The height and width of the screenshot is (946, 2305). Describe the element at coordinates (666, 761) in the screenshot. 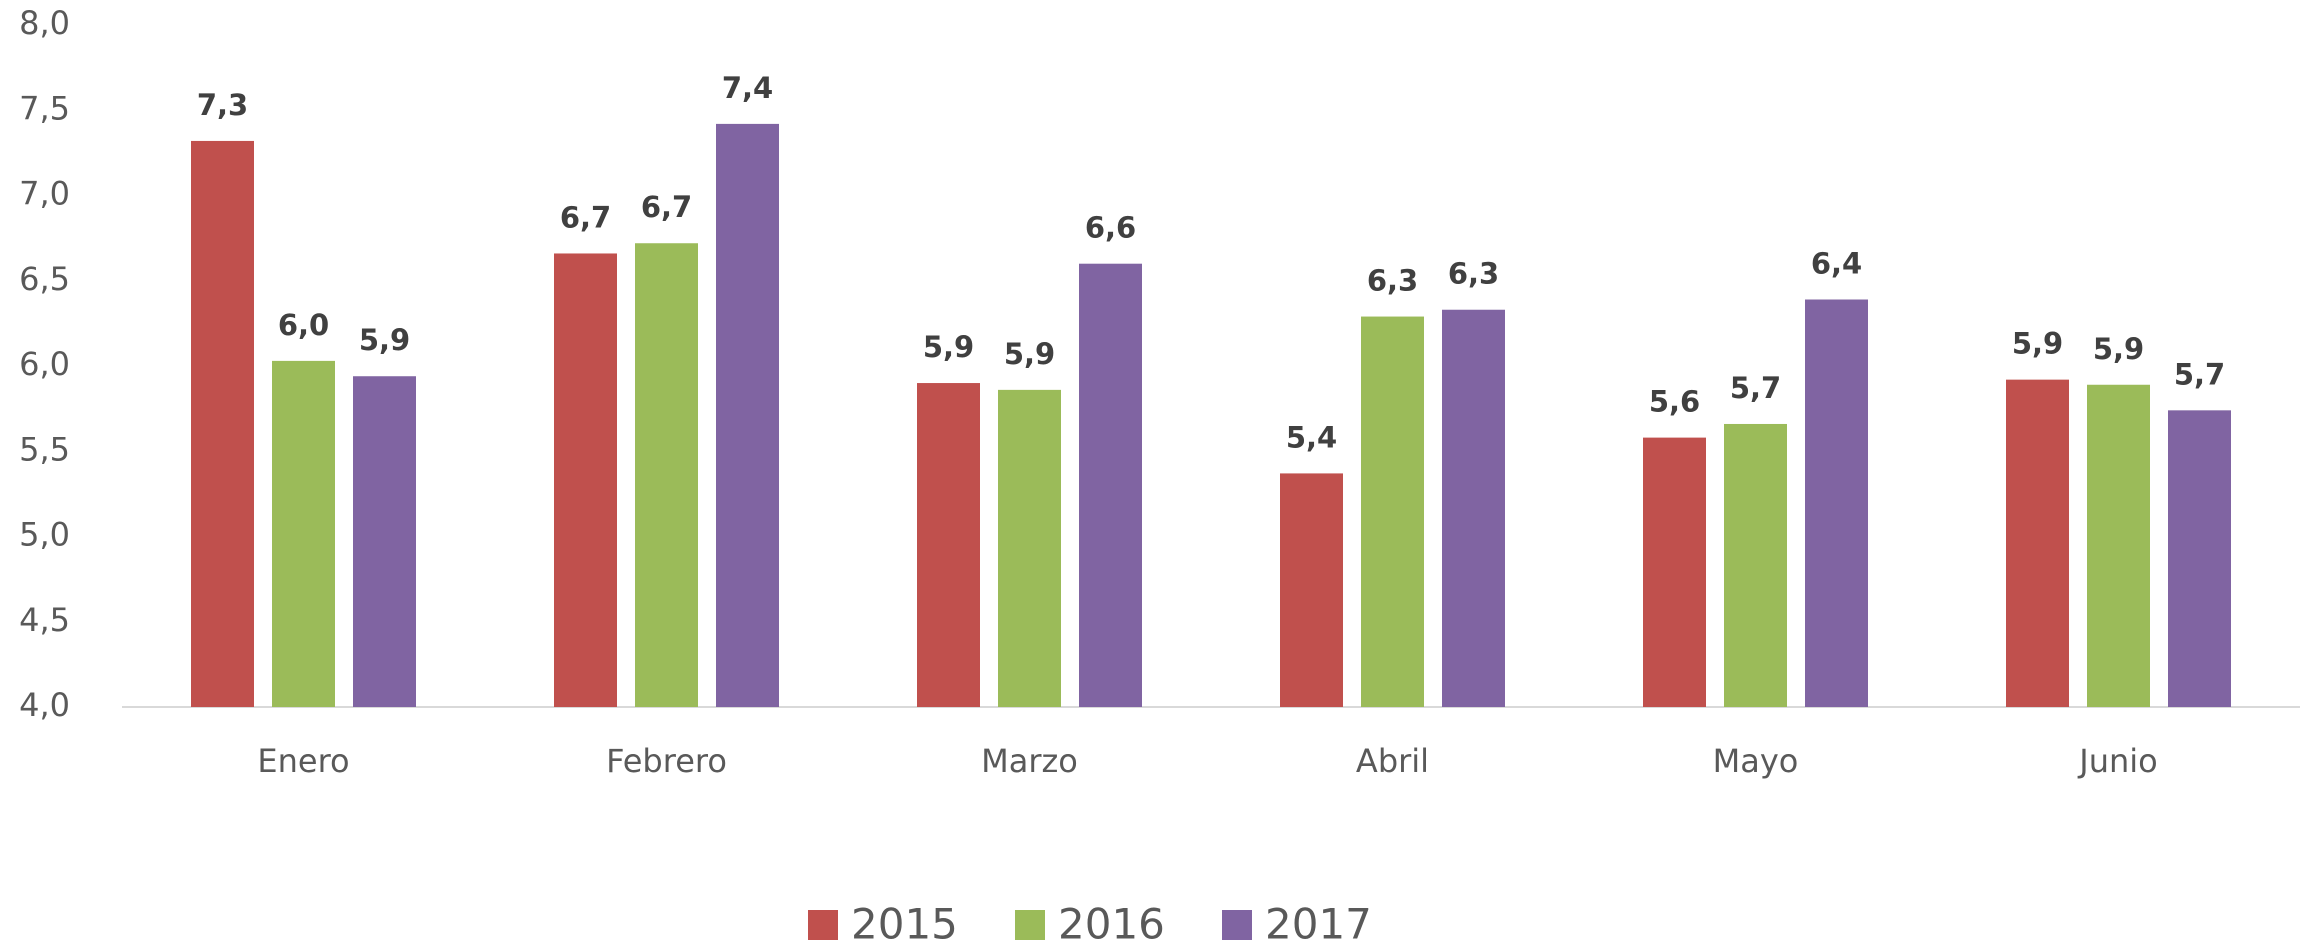

I see `x-tick-label: Febrero` at that location.